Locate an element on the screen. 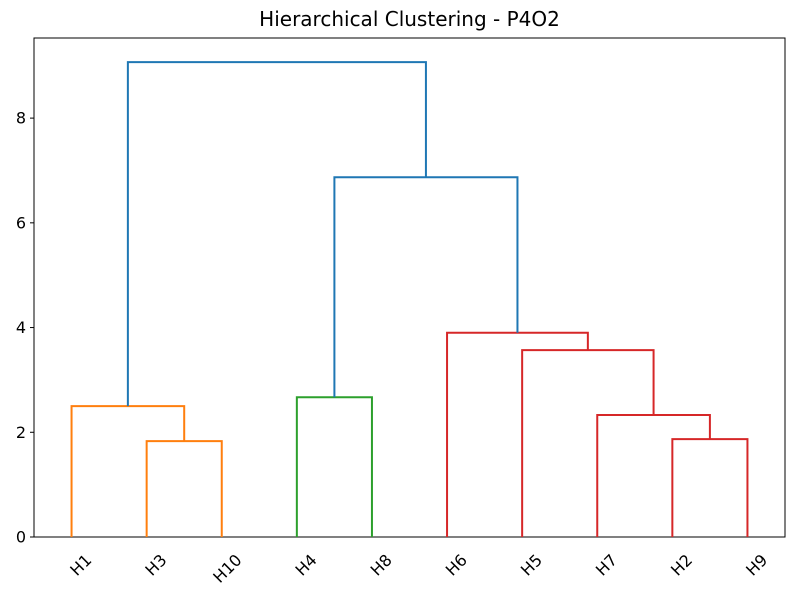 The image size is (800, 600). leaf-label-h8: H8 is located at coordinates (381, 564).